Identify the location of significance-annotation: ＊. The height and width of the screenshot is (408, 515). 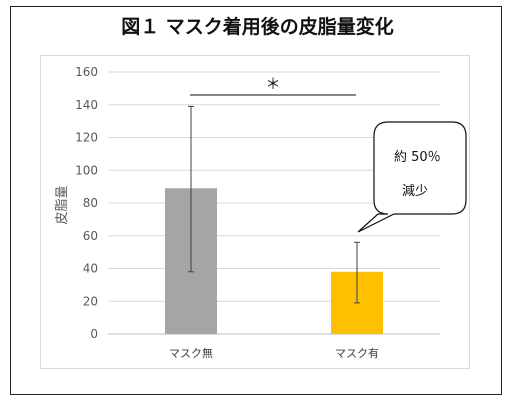
(273, 85).